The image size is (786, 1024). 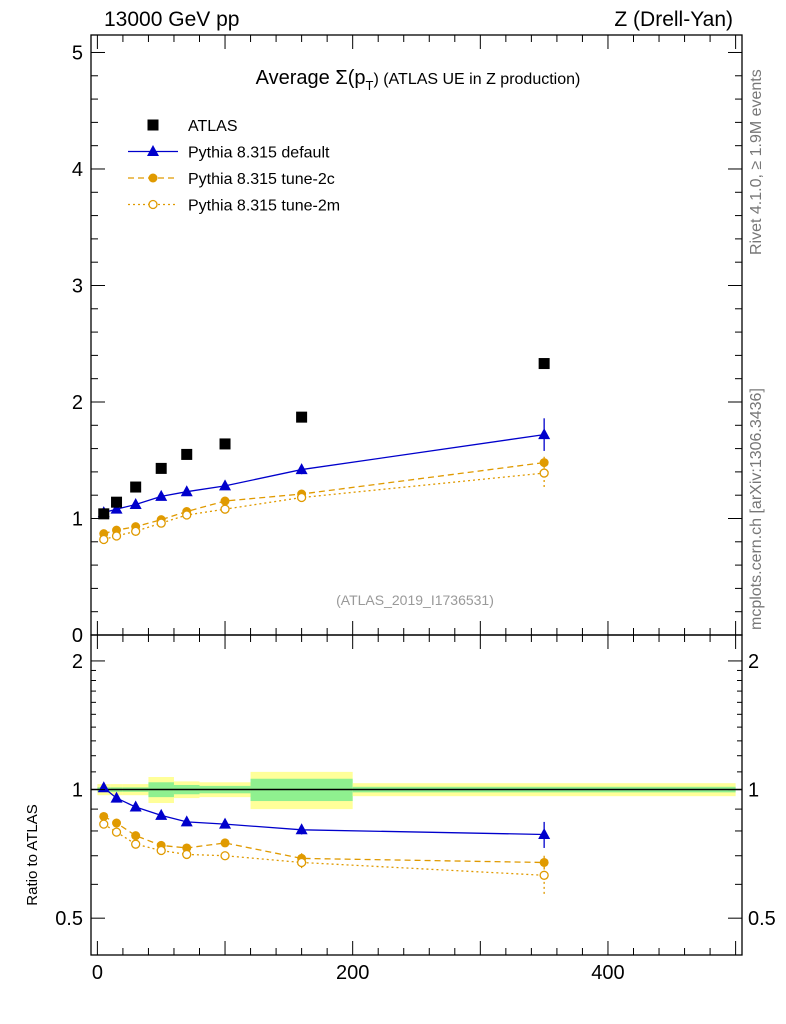 What do you see at coordinates (350, 78) in the screenshot?
I see `title-sigma: Σ(p` at bounding box center [350, 78].